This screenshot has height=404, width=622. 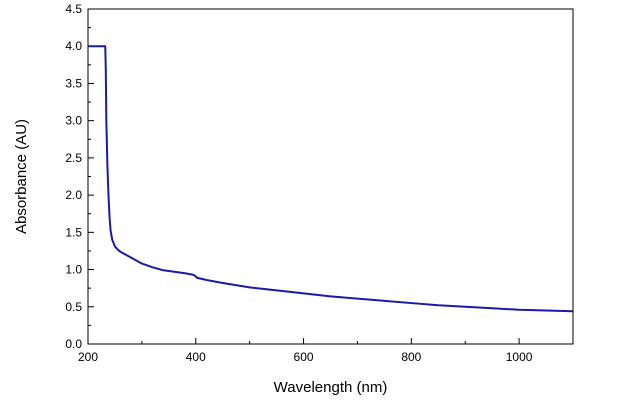 I want to click on y-axis-title: Absorbance (AU), so click(x=21, y=176).